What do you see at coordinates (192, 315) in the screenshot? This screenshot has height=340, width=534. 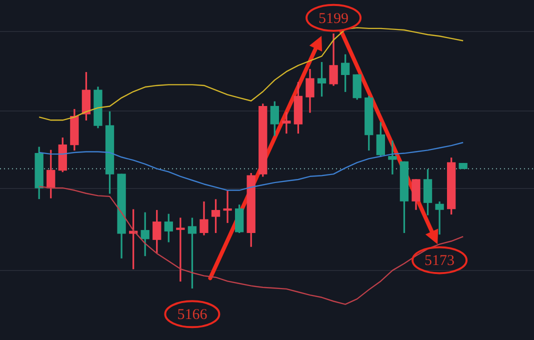 I see `annotation: 5166` at bounding box center [192, 315].